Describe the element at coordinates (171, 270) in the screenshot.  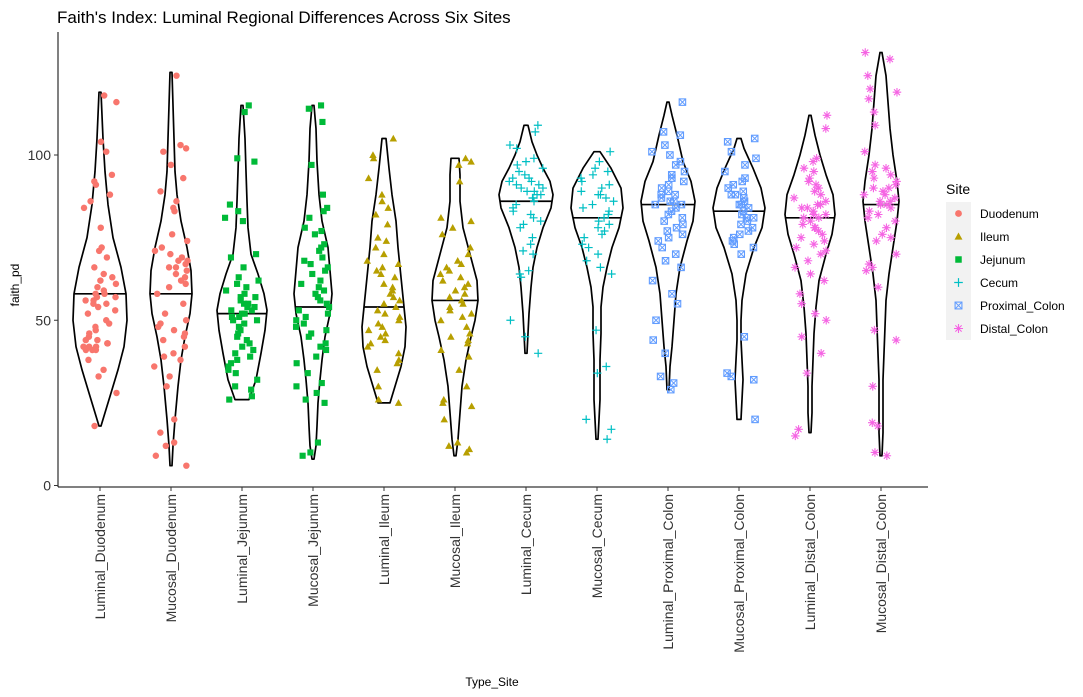
I see `jitter-points` at that location.